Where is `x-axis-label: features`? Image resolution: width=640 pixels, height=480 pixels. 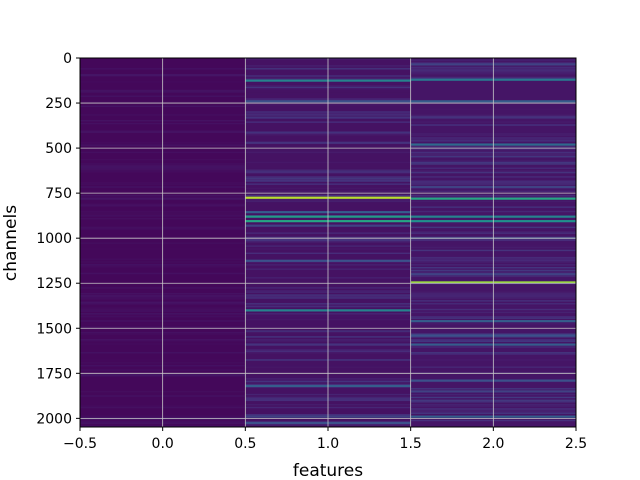 x-axis-label: features is located at coordinates (328, 470).